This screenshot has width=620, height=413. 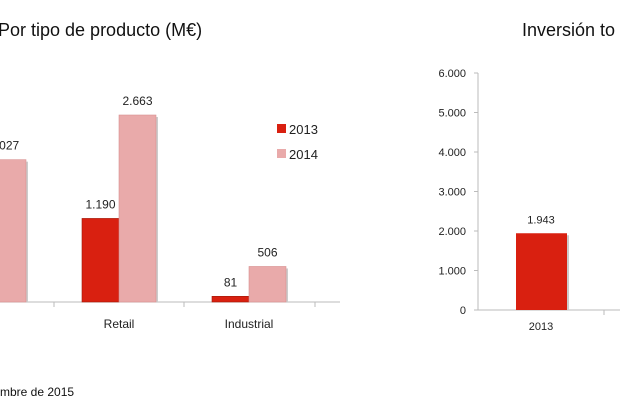 What do you see at coordinates (100, 204) in the screenshot?
I see `data-label: 1.190` at bounding box center [100, 204].